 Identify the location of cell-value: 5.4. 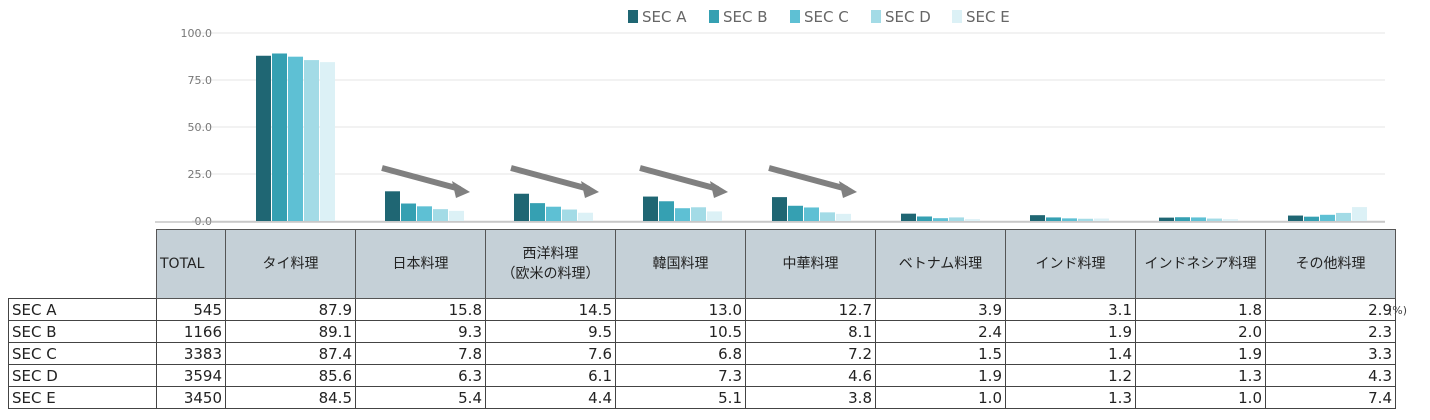
(420, 397).